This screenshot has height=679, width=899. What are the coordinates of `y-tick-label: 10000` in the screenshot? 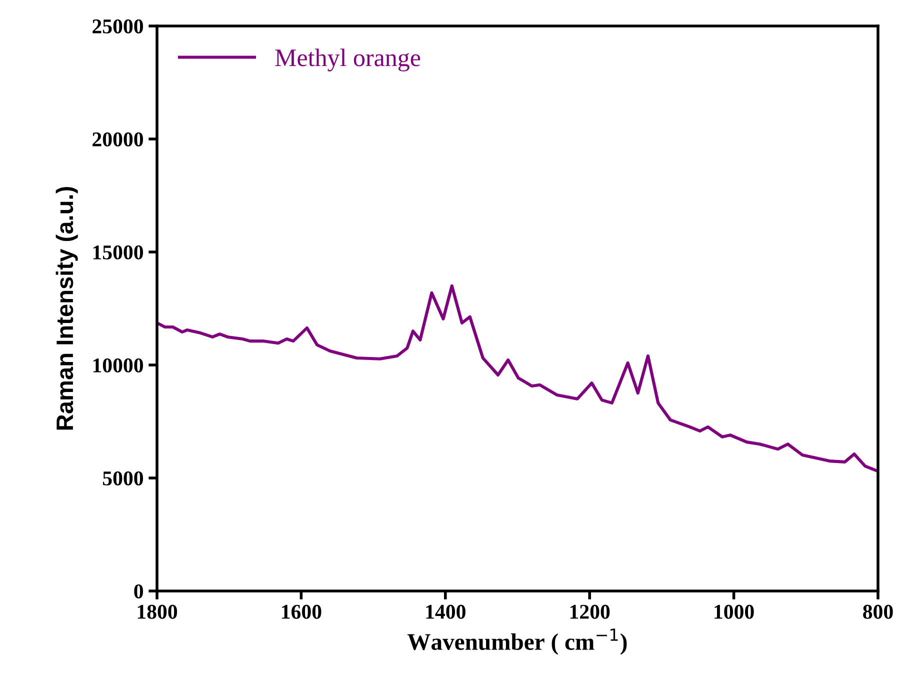 It's located at (118, 365).